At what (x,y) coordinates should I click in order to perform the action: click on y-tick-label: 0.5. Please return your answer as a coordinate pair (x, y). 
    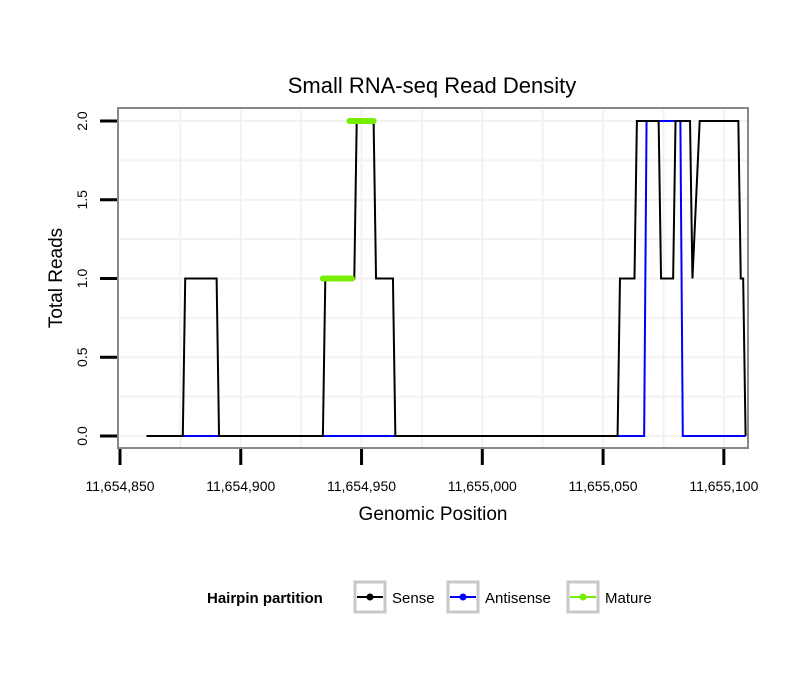
    Looking at the image, I should click on (82, 357).